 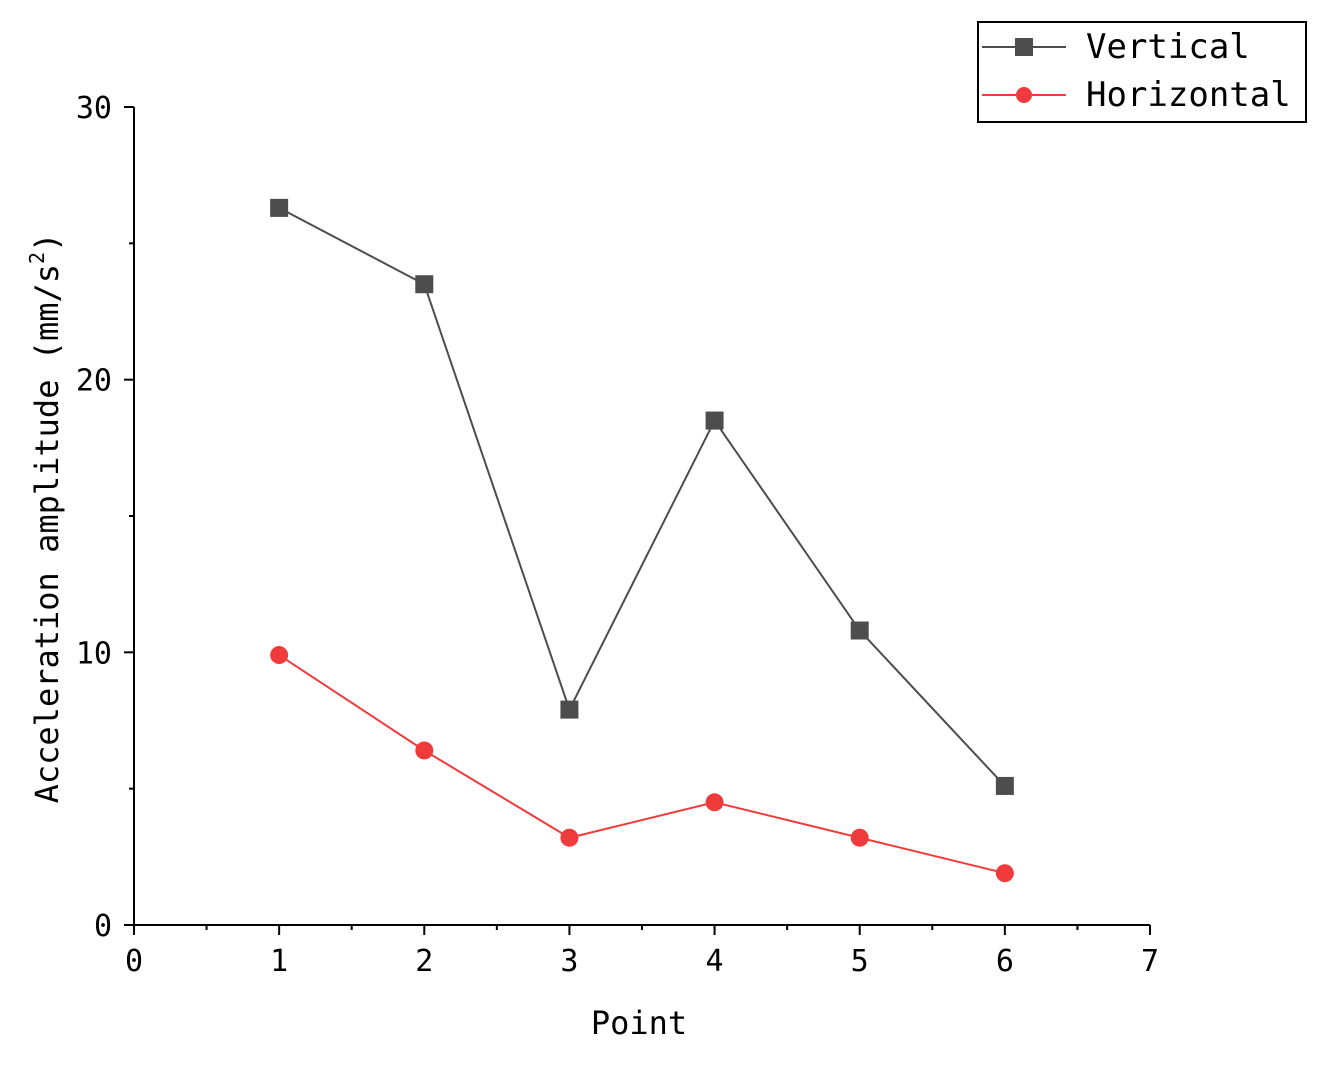 I want to click on y-axis-title: Acceleration amplitude (mm/s2), so click(x=45, y=518).